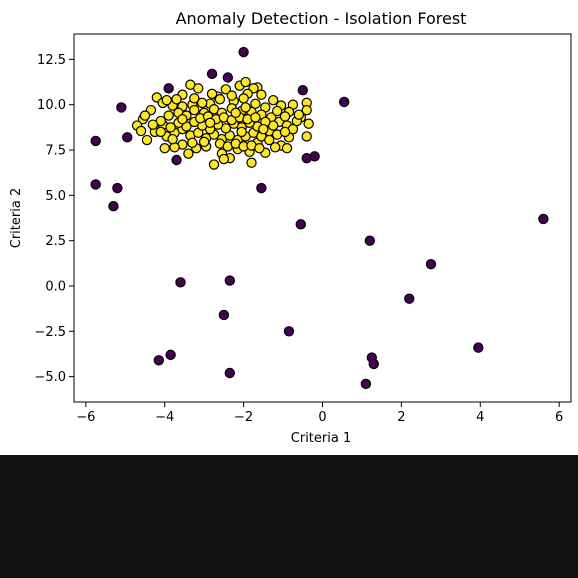  I want to click on x-tick-label: 2, so click(401, 417).